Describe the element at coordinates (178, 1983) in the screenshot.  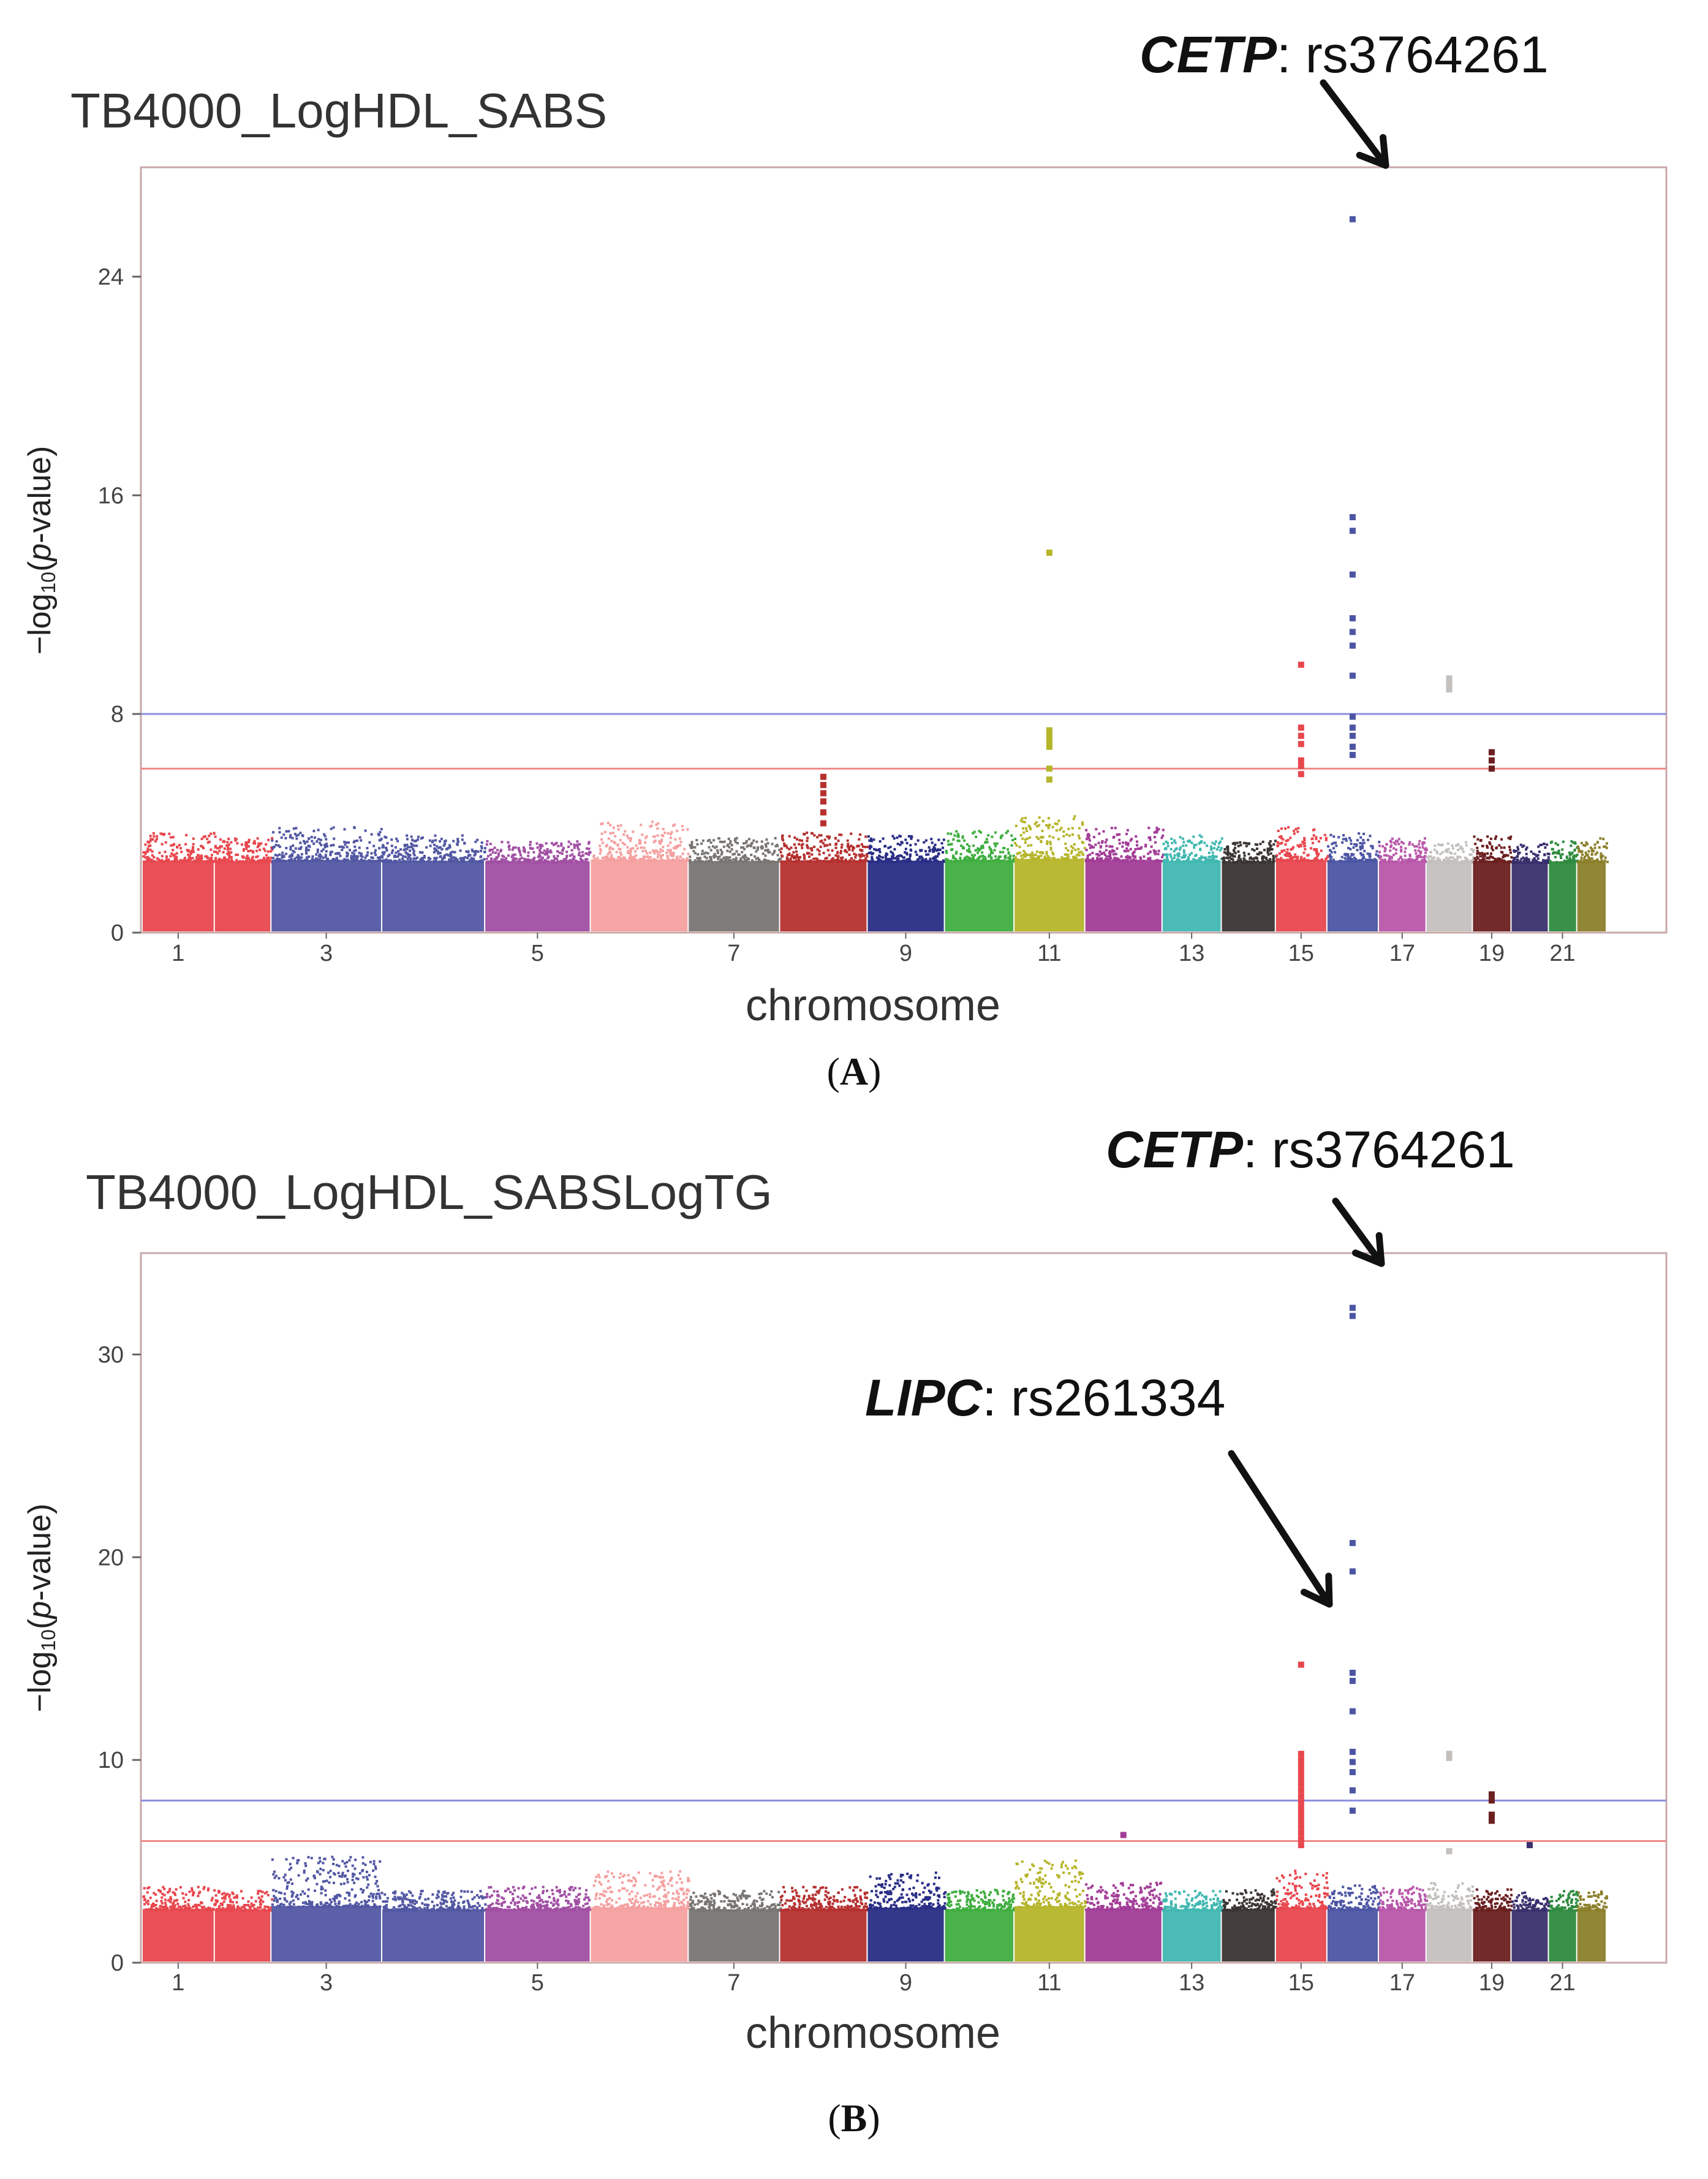
I see `x-tick-label: 1` at that location.